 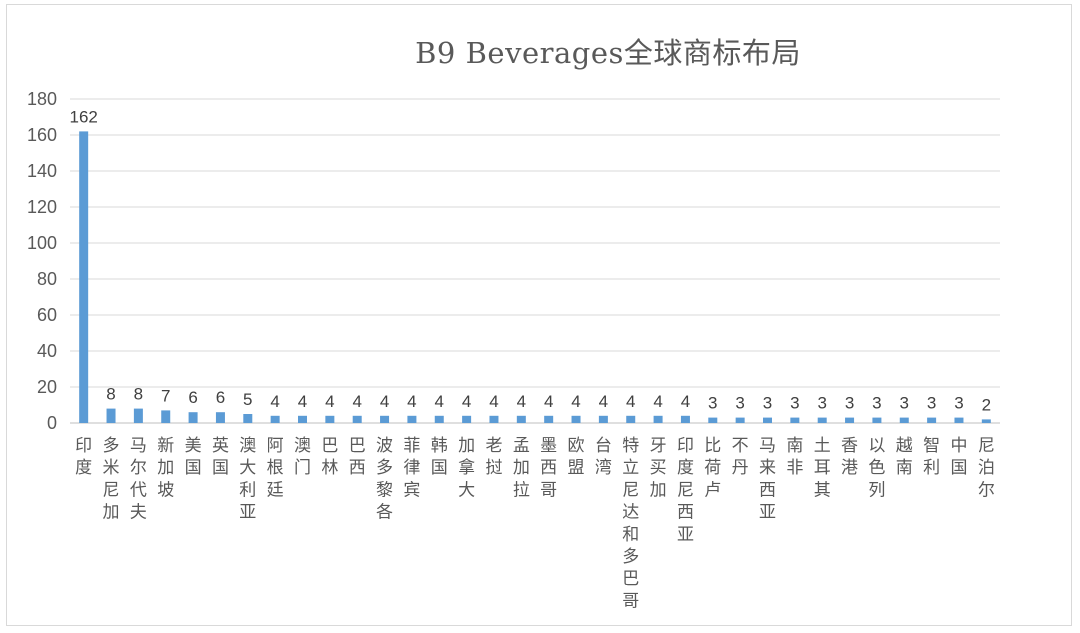 I want to click on category-label: 多米尼加, so click(x=111, y=479).